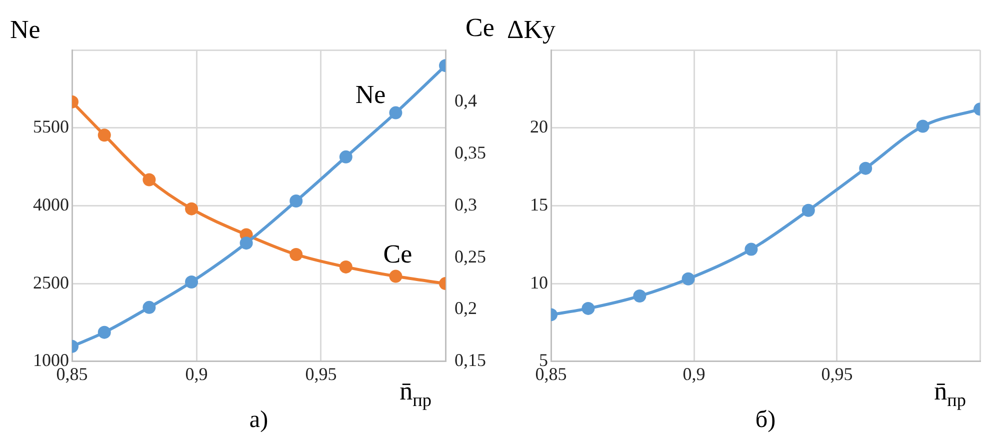 This screenshot has height=437, width=994. Describe the element at coordinates (51, 126) in the screenshot. I see `y-tick-label: 5500` at that location.